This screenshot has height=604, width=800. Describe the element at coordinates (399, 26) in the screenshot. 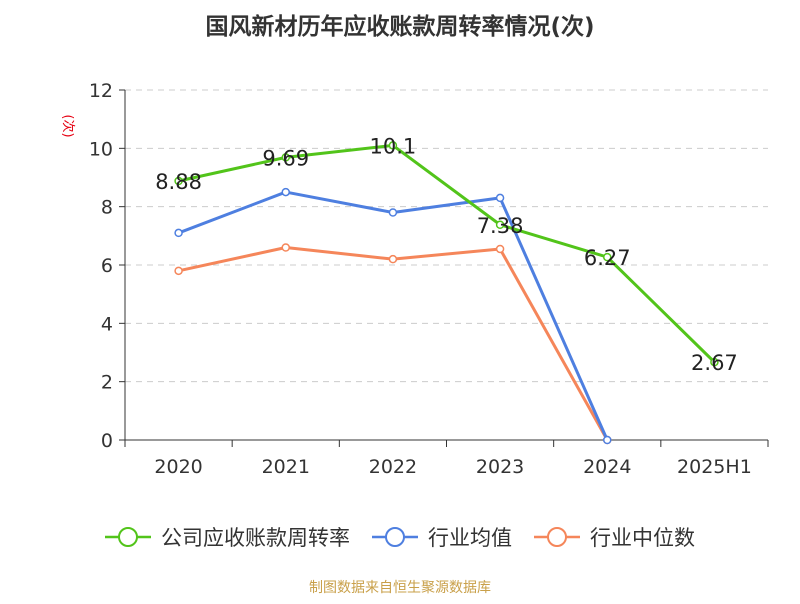

I see `chart-title: 国风新材历年应收账款周转率情况(次)` at that location.